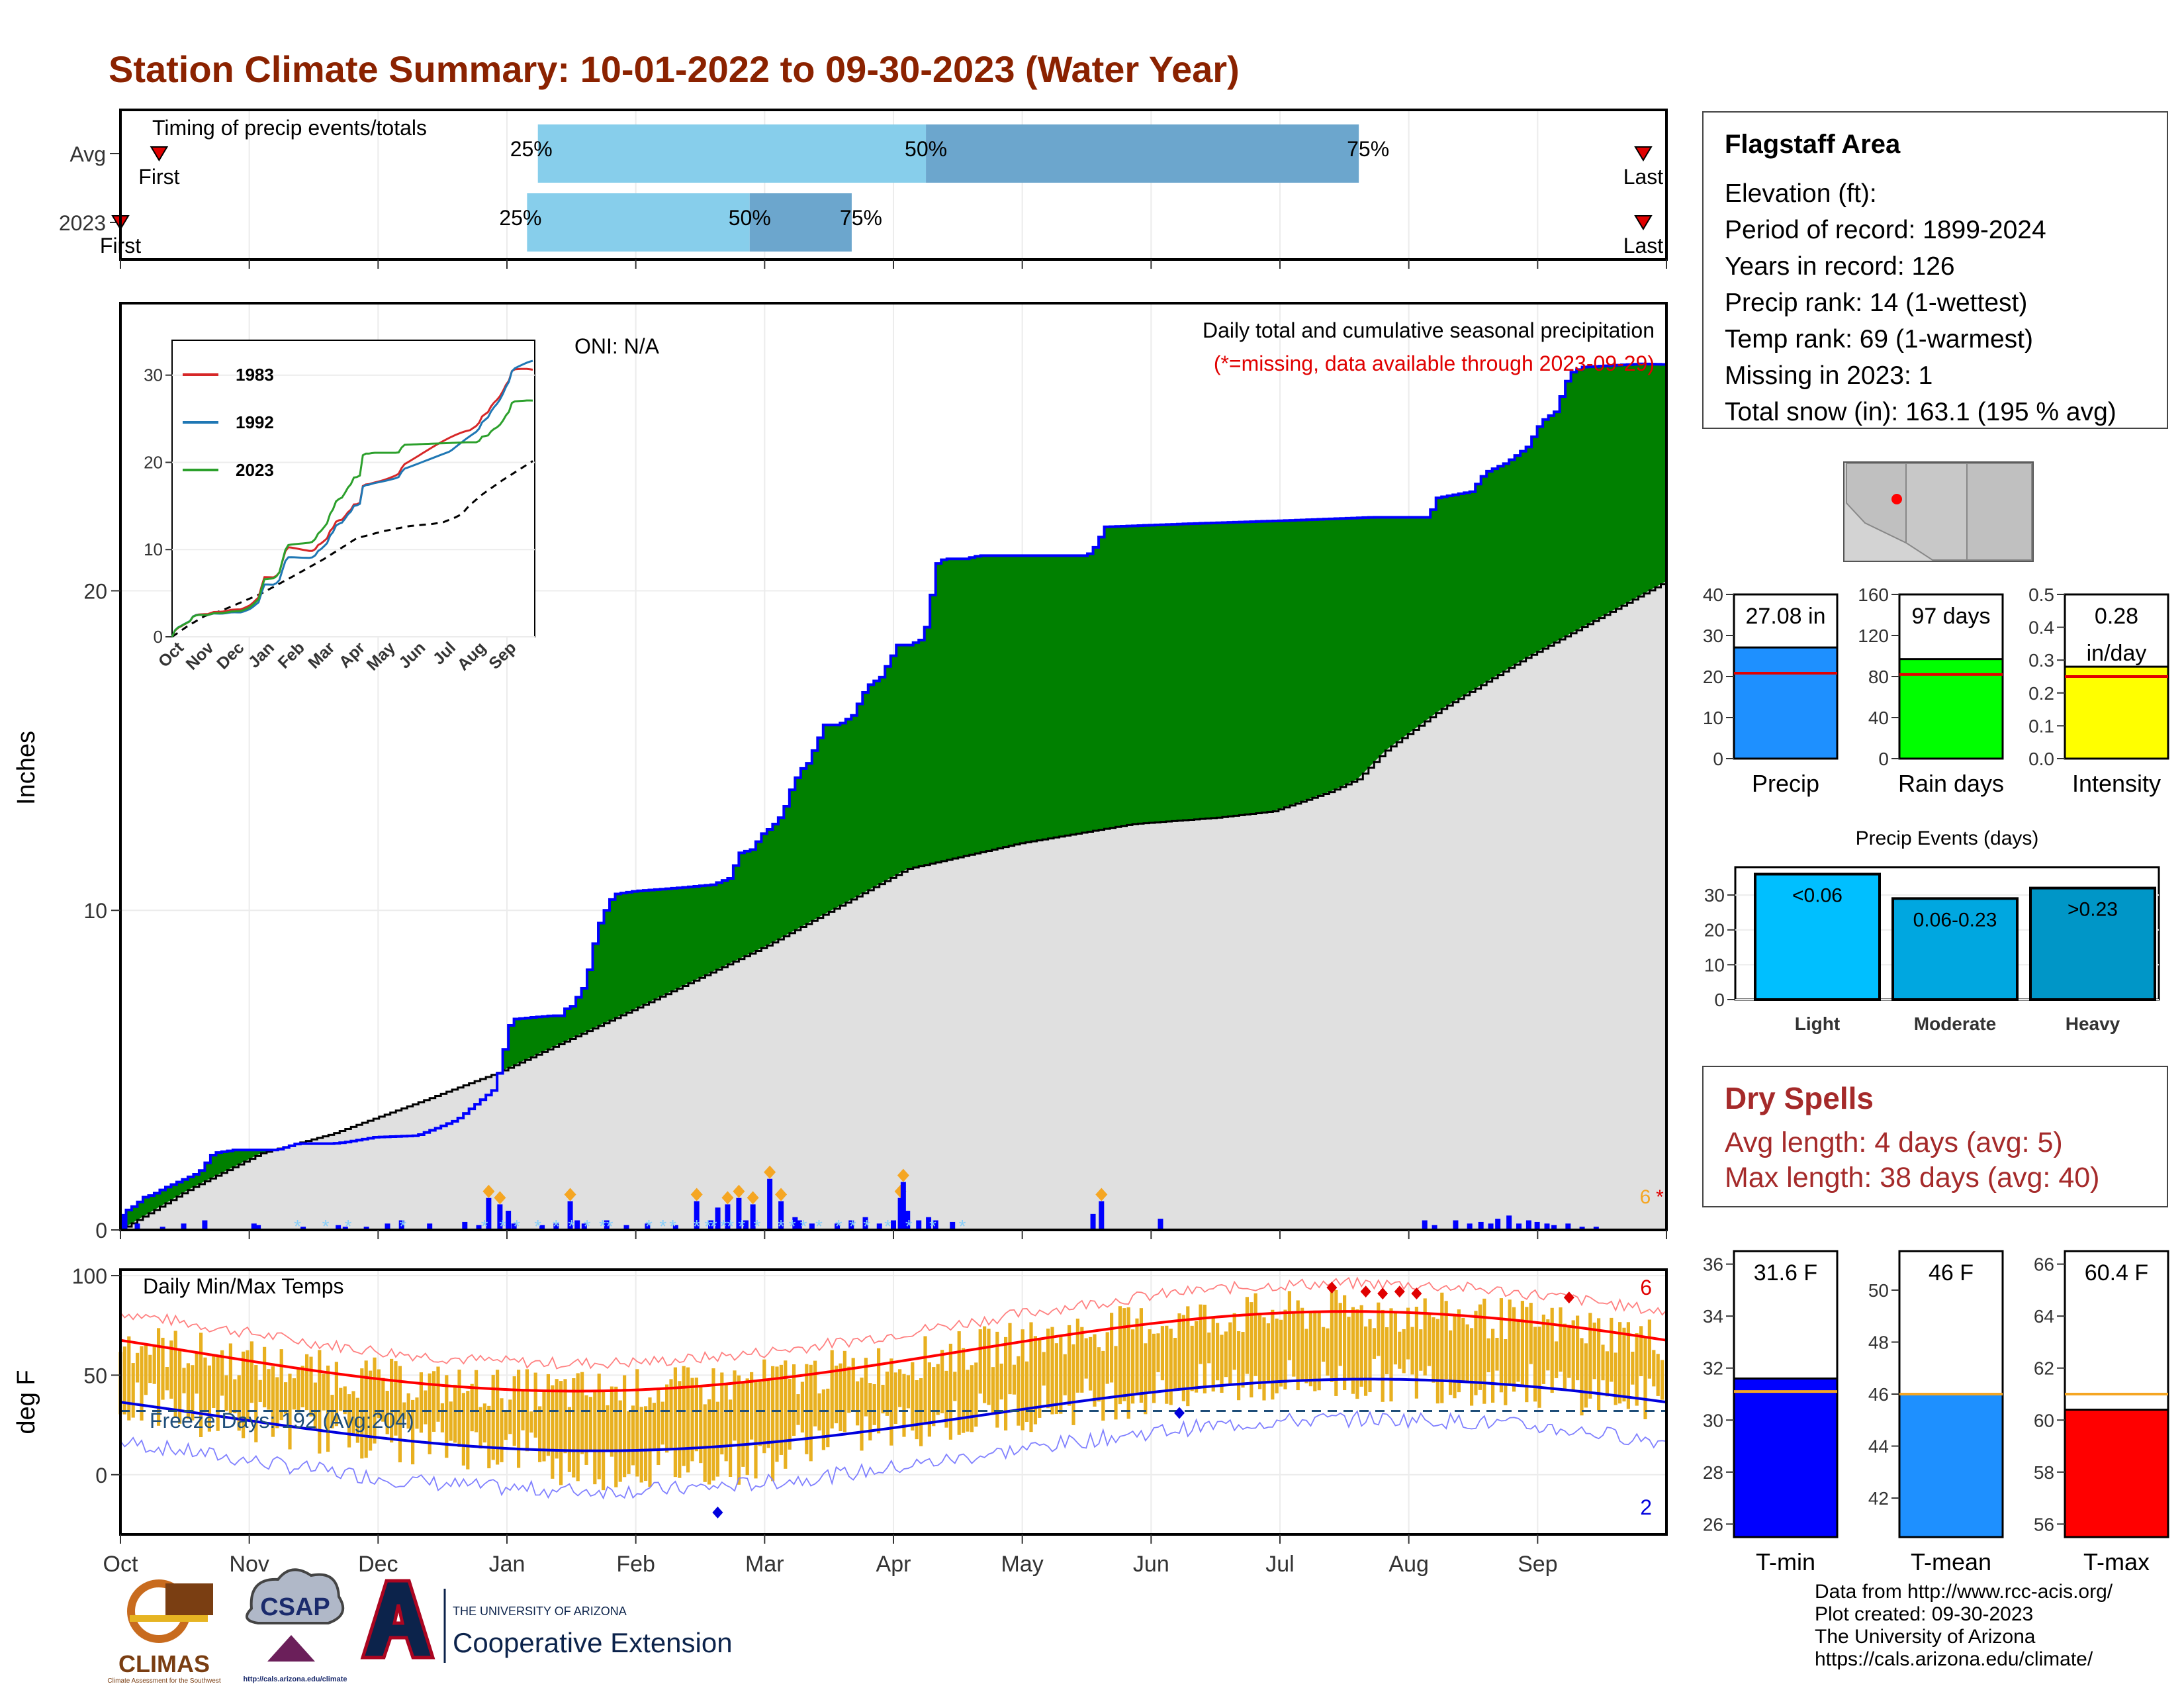 The width and height of the screenshot is (2184, 1688). Describe the element at coordinates (800, 222) in the screenshot. I see `timing-bar-second-half` at that location.